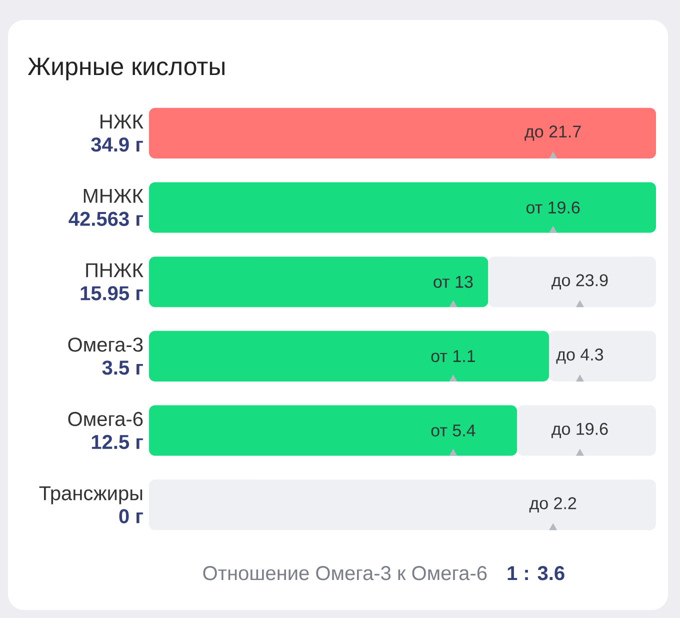 The height and width of the screenshot is (618, 680). I want to click on y-tick-label: МНЖК, so click(114, 196).